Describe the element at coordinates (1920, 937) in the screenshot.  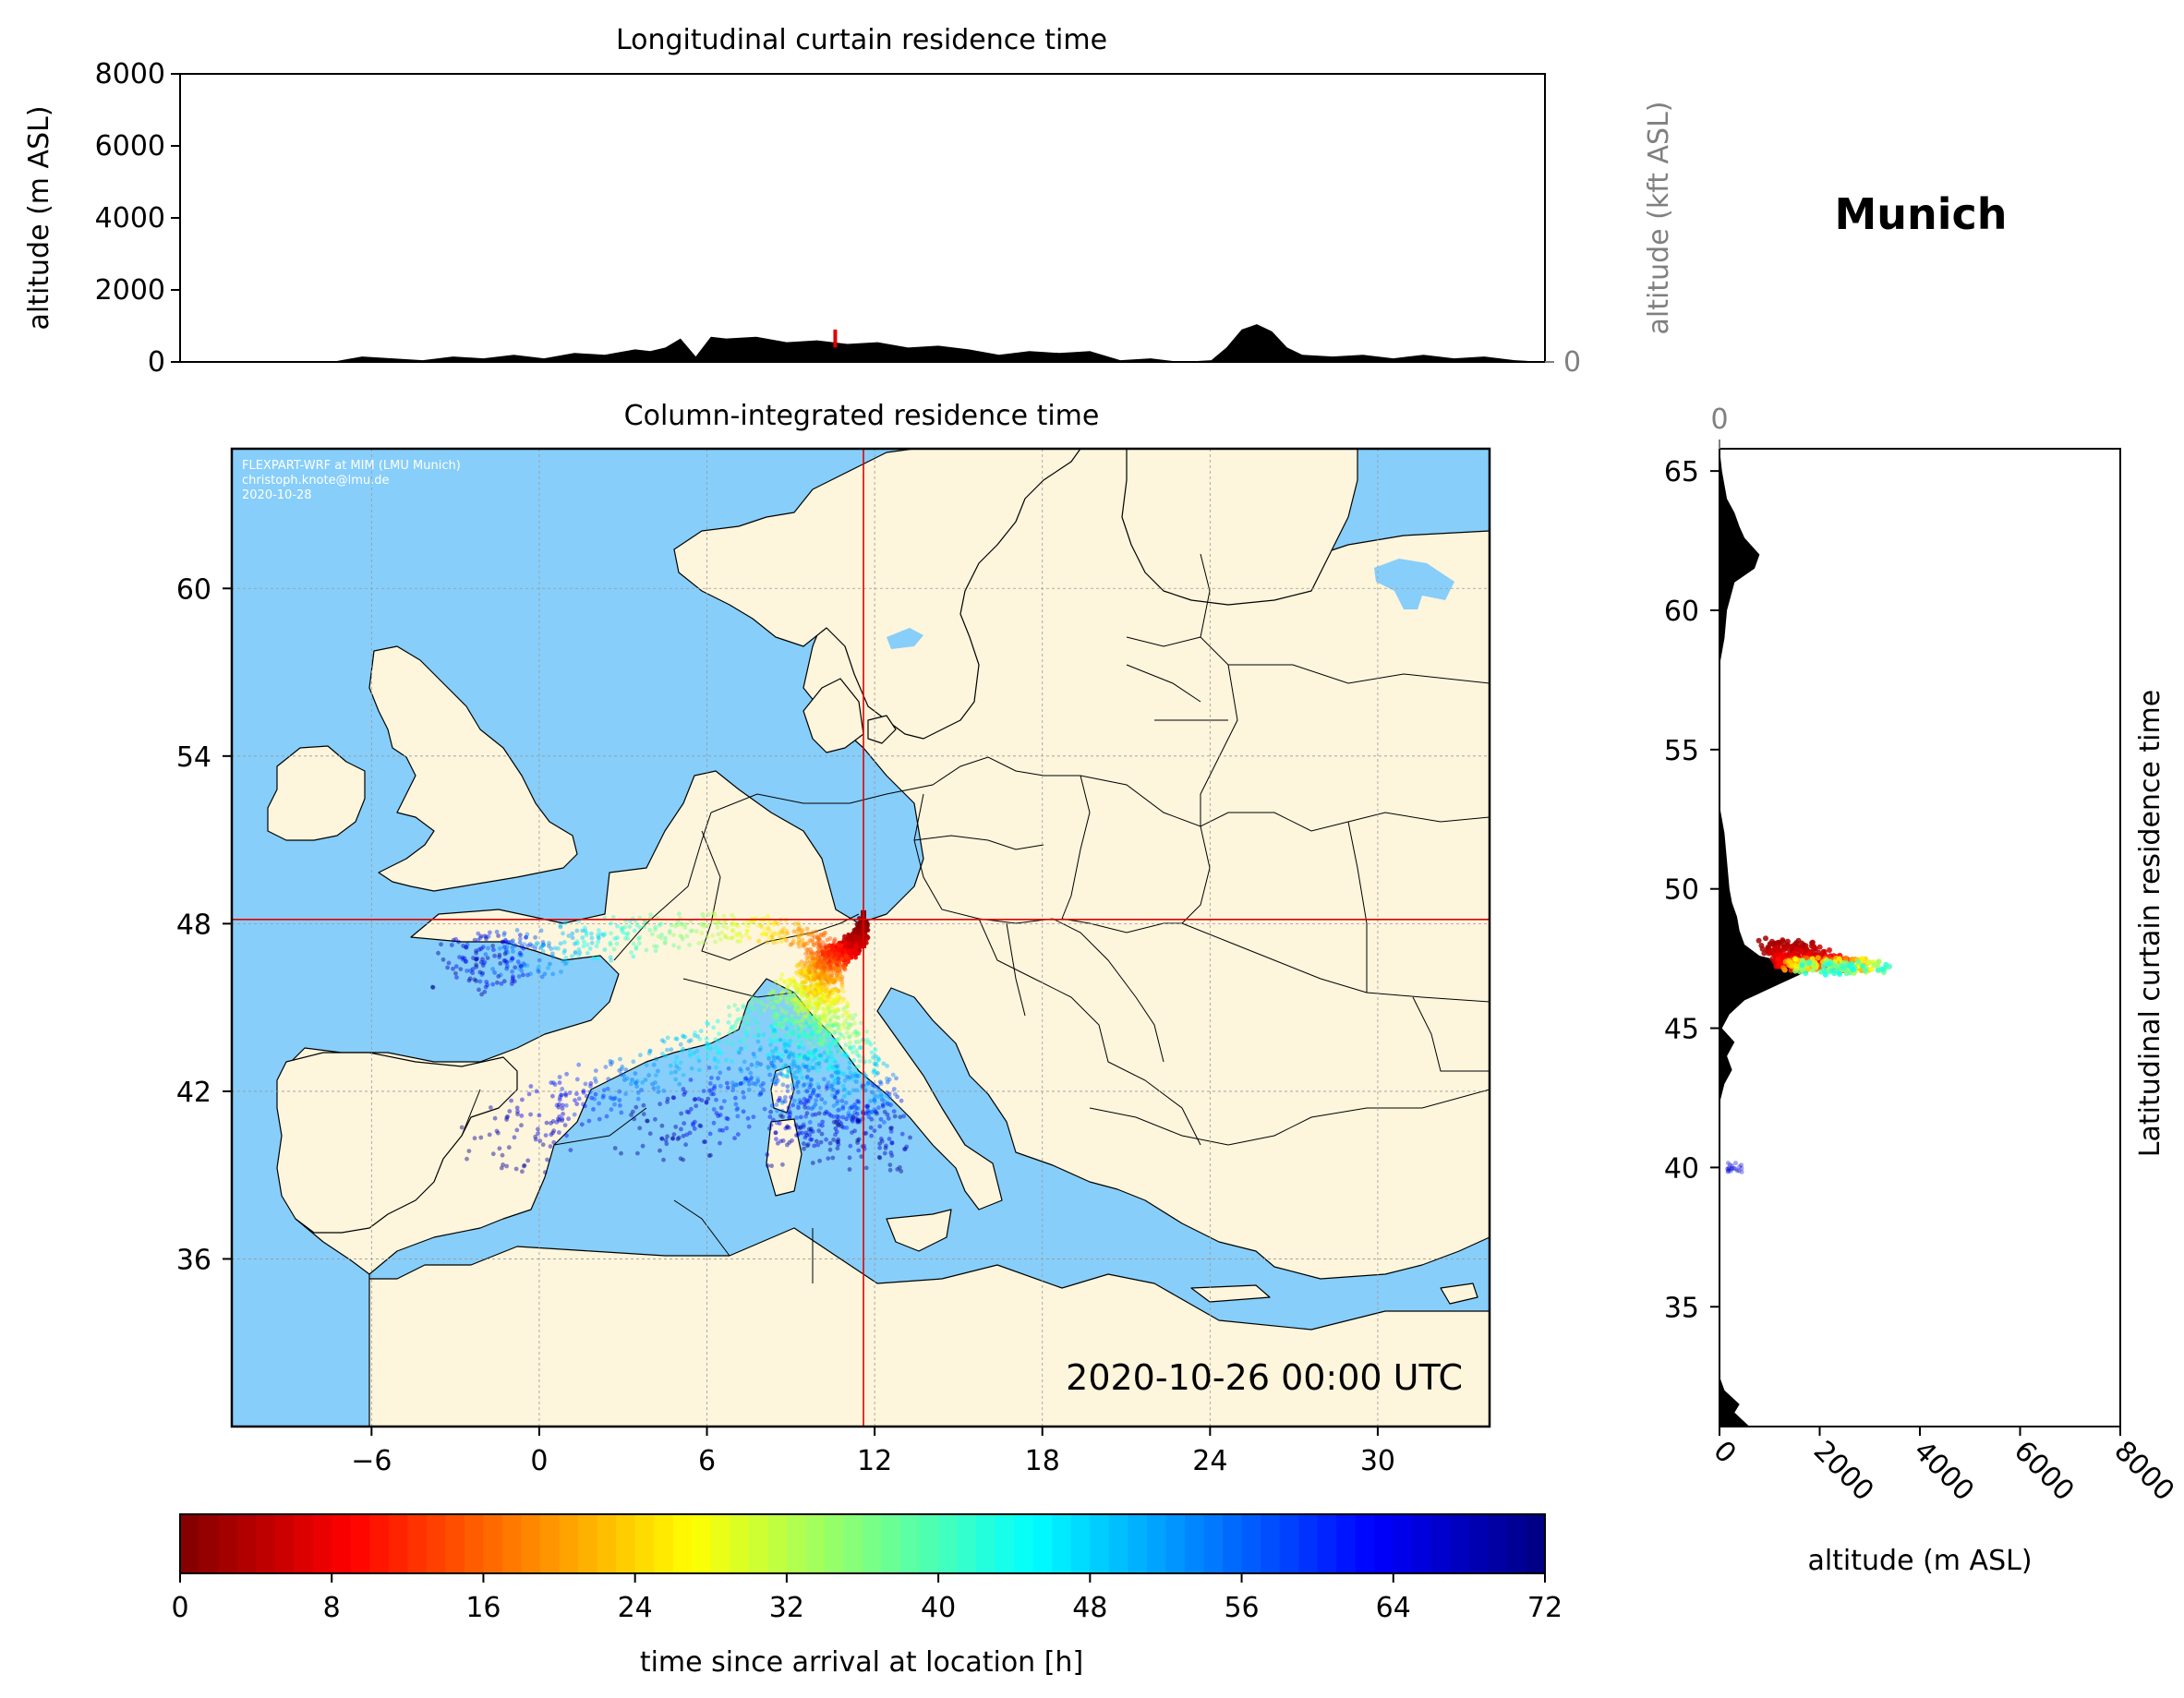
I see `lat-axes-frame` at that location.